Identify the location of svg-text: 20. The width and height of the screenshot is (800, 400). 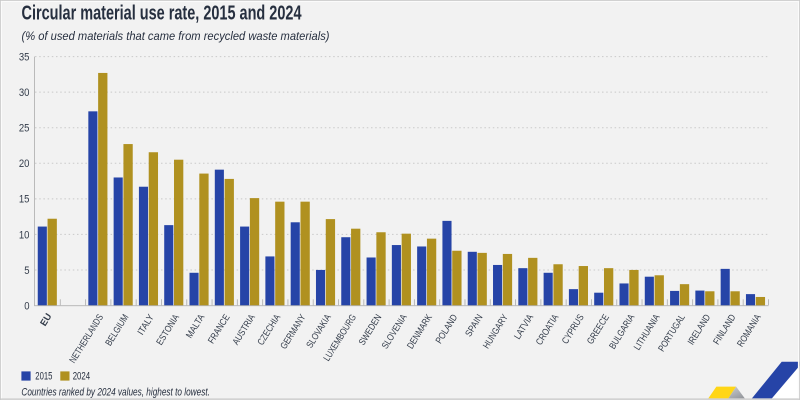
(24, 164).